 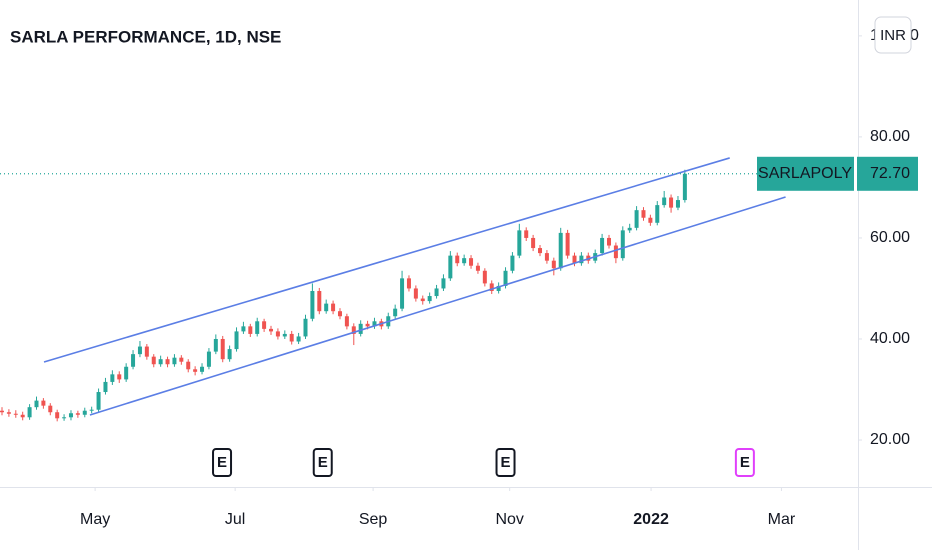 I want to click on symbol-label: SARLAPOLY, so click(x=805, y=173).